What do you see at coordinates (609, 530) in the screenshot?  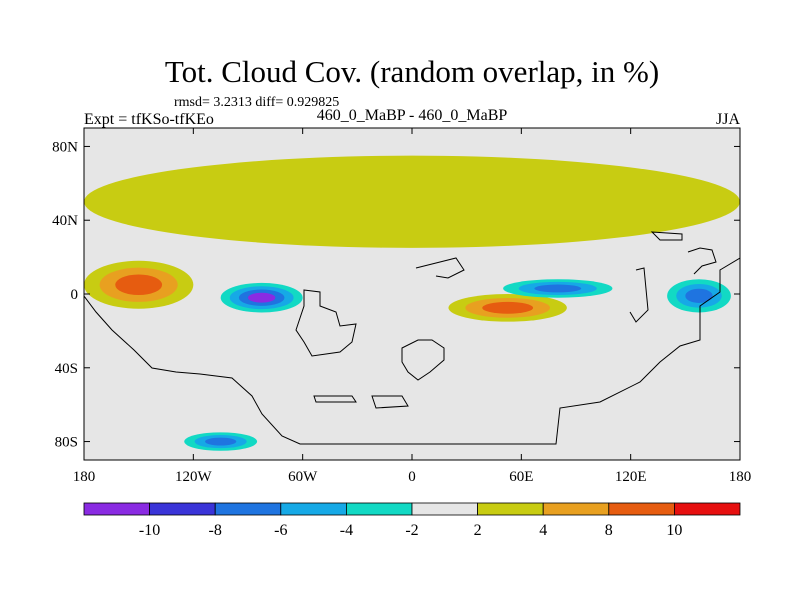 I see `colorbar-label: 8` at bounding box center [609, 530].